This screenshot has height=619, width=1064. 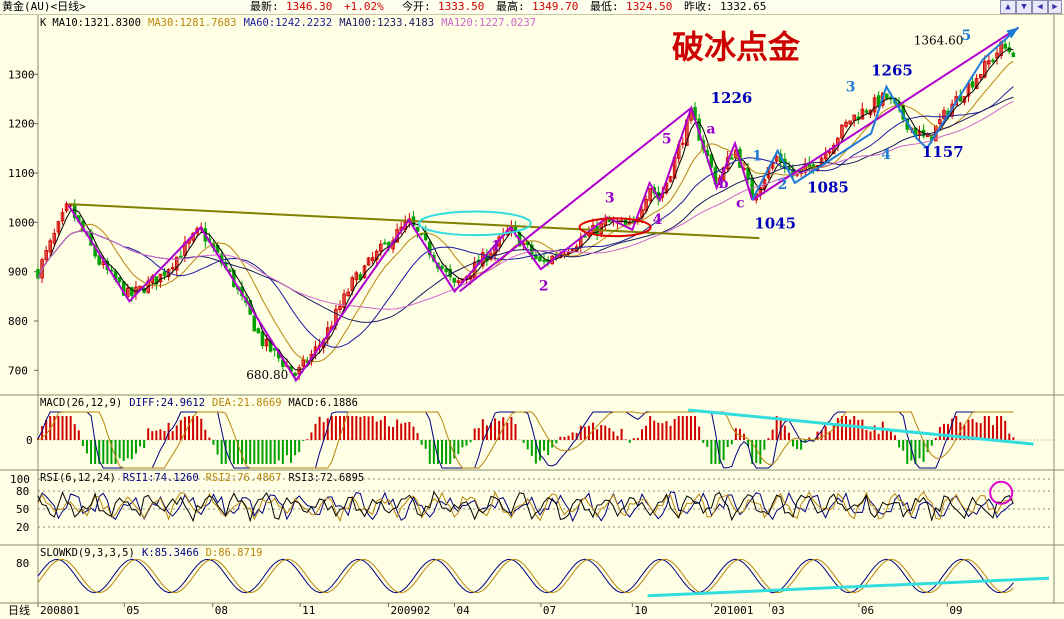 I want to click on low-value: 1324.50, so click(x=649, y=6).